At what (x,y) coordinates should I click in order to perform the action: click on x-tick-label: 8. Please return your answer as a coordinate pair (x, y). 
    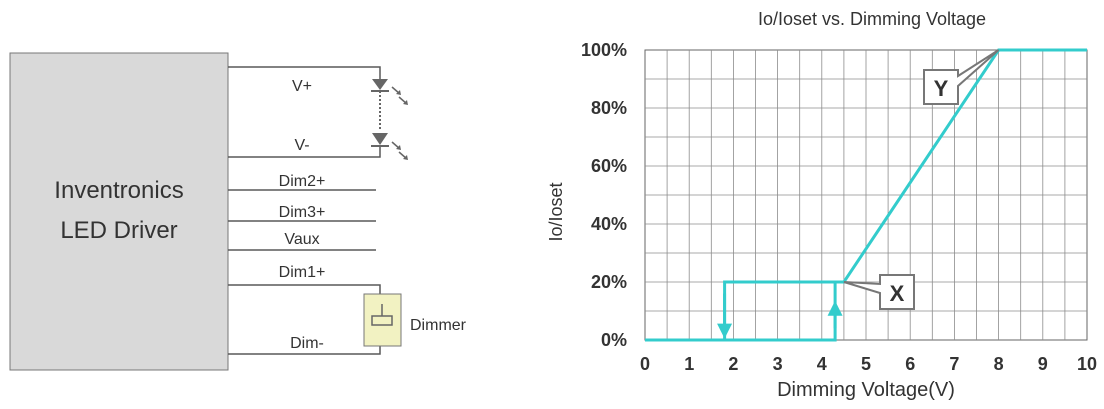
    Looking at the image, I should click on (999, 364).